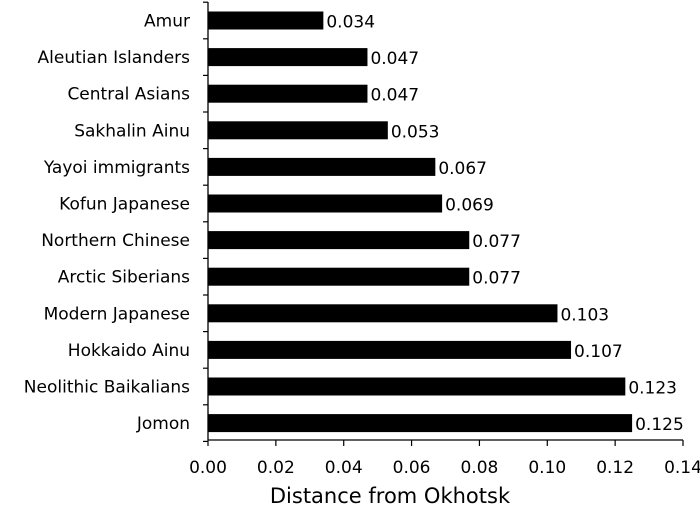  What do you see at coordinates (124, 278) in the screenshot?
I see `category-label: Arctic Siberians` at bounding box center [124, 278].